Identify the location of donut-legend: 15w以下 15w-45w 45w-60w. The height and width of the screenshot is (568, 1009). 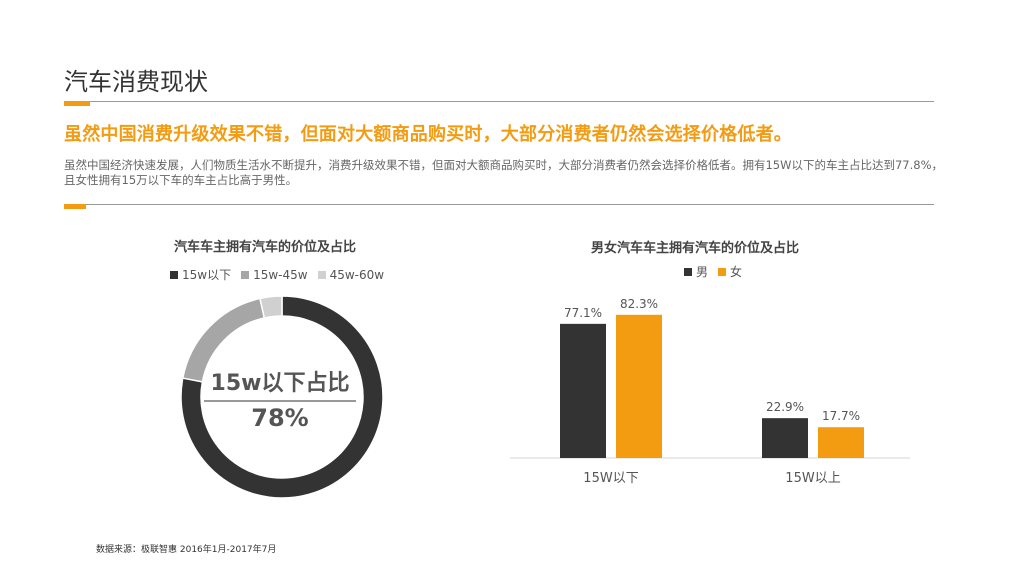
(282, 274).